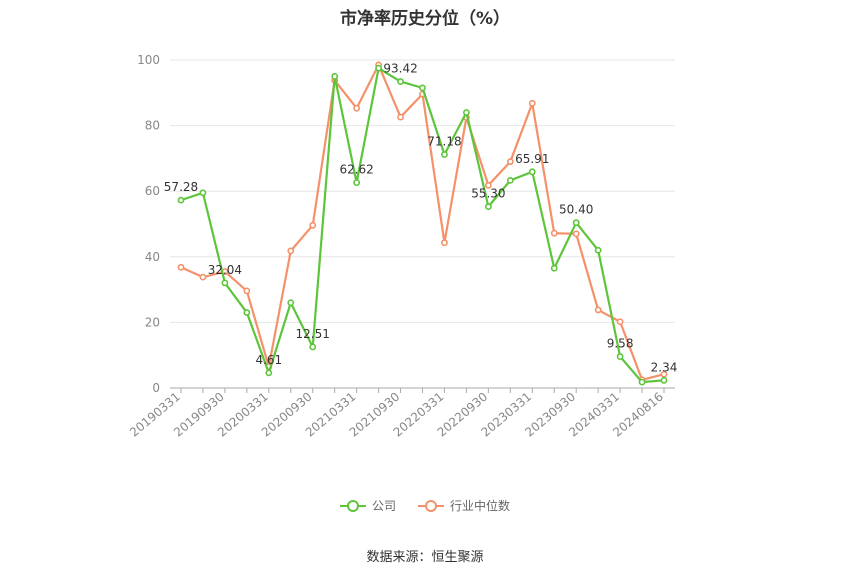  Describe the element at coordinates (152, 191) in the screenshot. I see `y-tick-label: 60` at that location.